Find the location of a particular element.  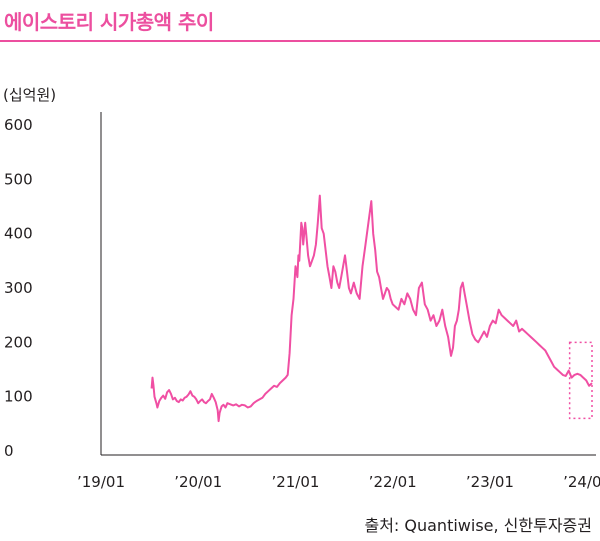

x-tick-label: ’23/01 is located at coordinates (490, 482).